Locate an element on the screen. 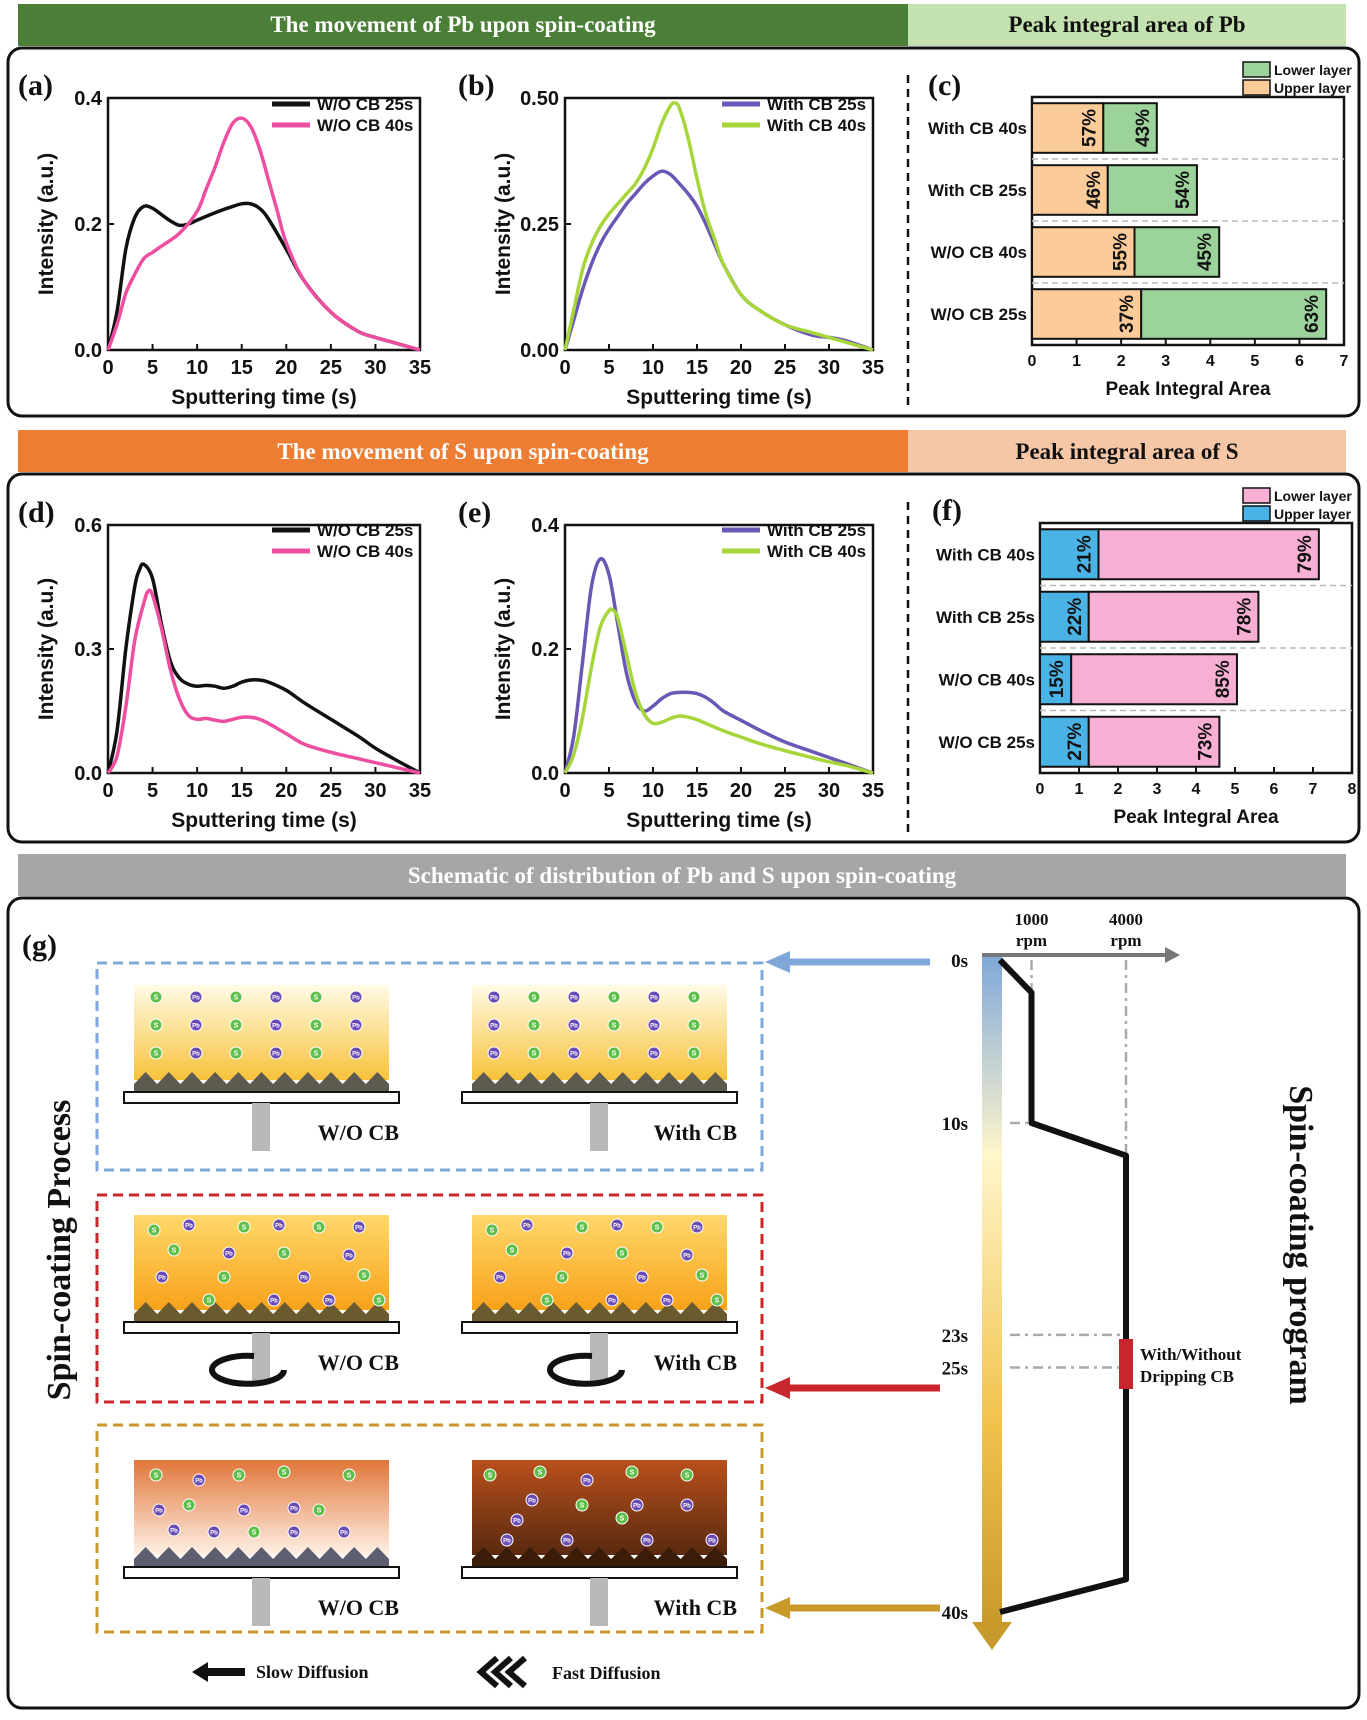 The image size is (1367, 1720). film-0: W/O CB S Pb S Pb S Pb S Pb S Pb S Pb S Pb S Pb S Pb is located at coordinates (261, 1068).